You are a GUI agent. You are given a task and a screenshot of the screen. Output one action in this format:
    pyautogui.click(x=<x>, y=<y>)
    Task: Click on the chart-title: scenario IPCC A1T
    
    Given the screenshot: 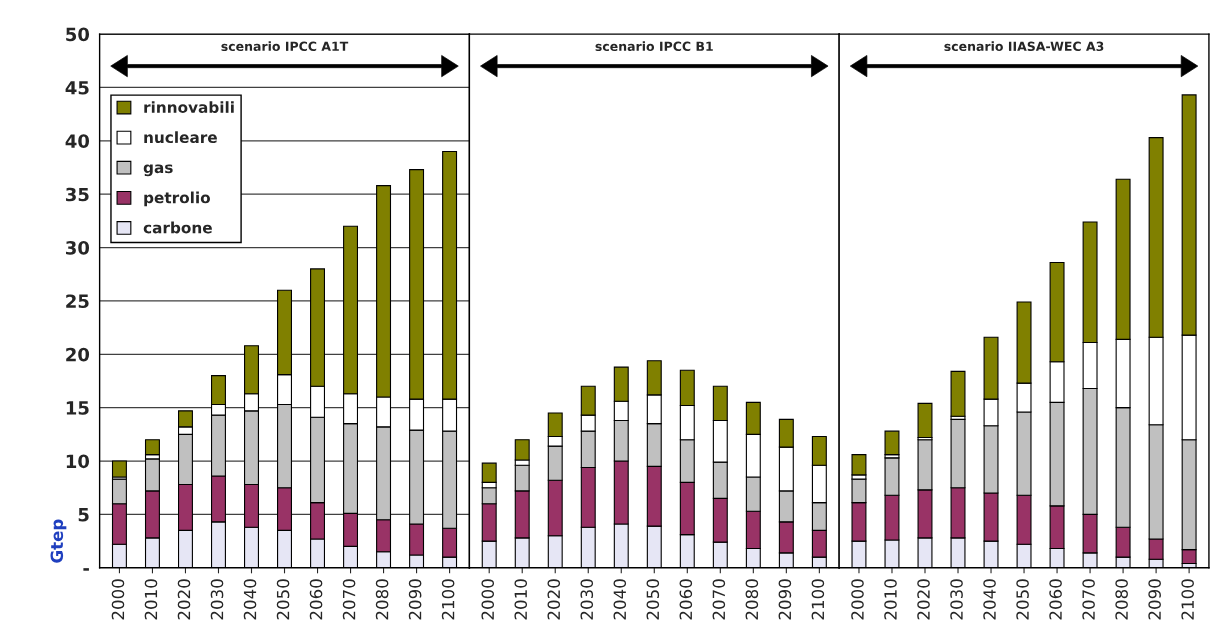 What is the action you would take?
    pyautogui.click(x=285, y=46)
    